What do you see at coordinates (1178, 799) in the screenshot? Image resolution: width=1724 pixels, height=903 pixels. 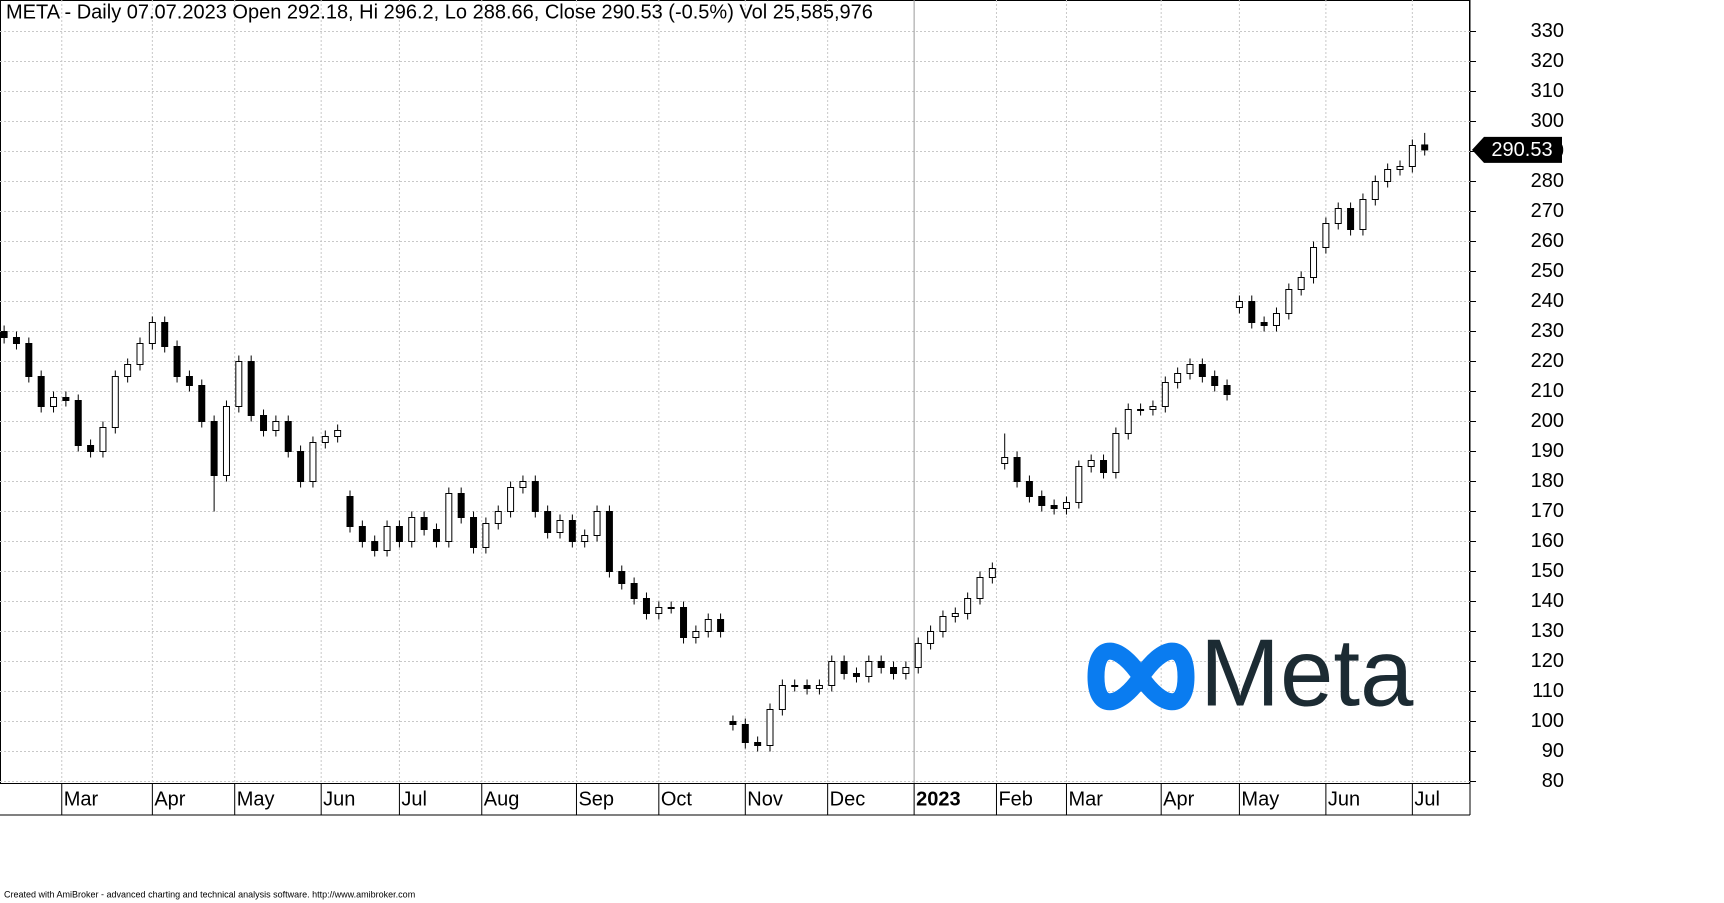 I see `x-tick-label: Apr` at bounding box center [1178, 799].